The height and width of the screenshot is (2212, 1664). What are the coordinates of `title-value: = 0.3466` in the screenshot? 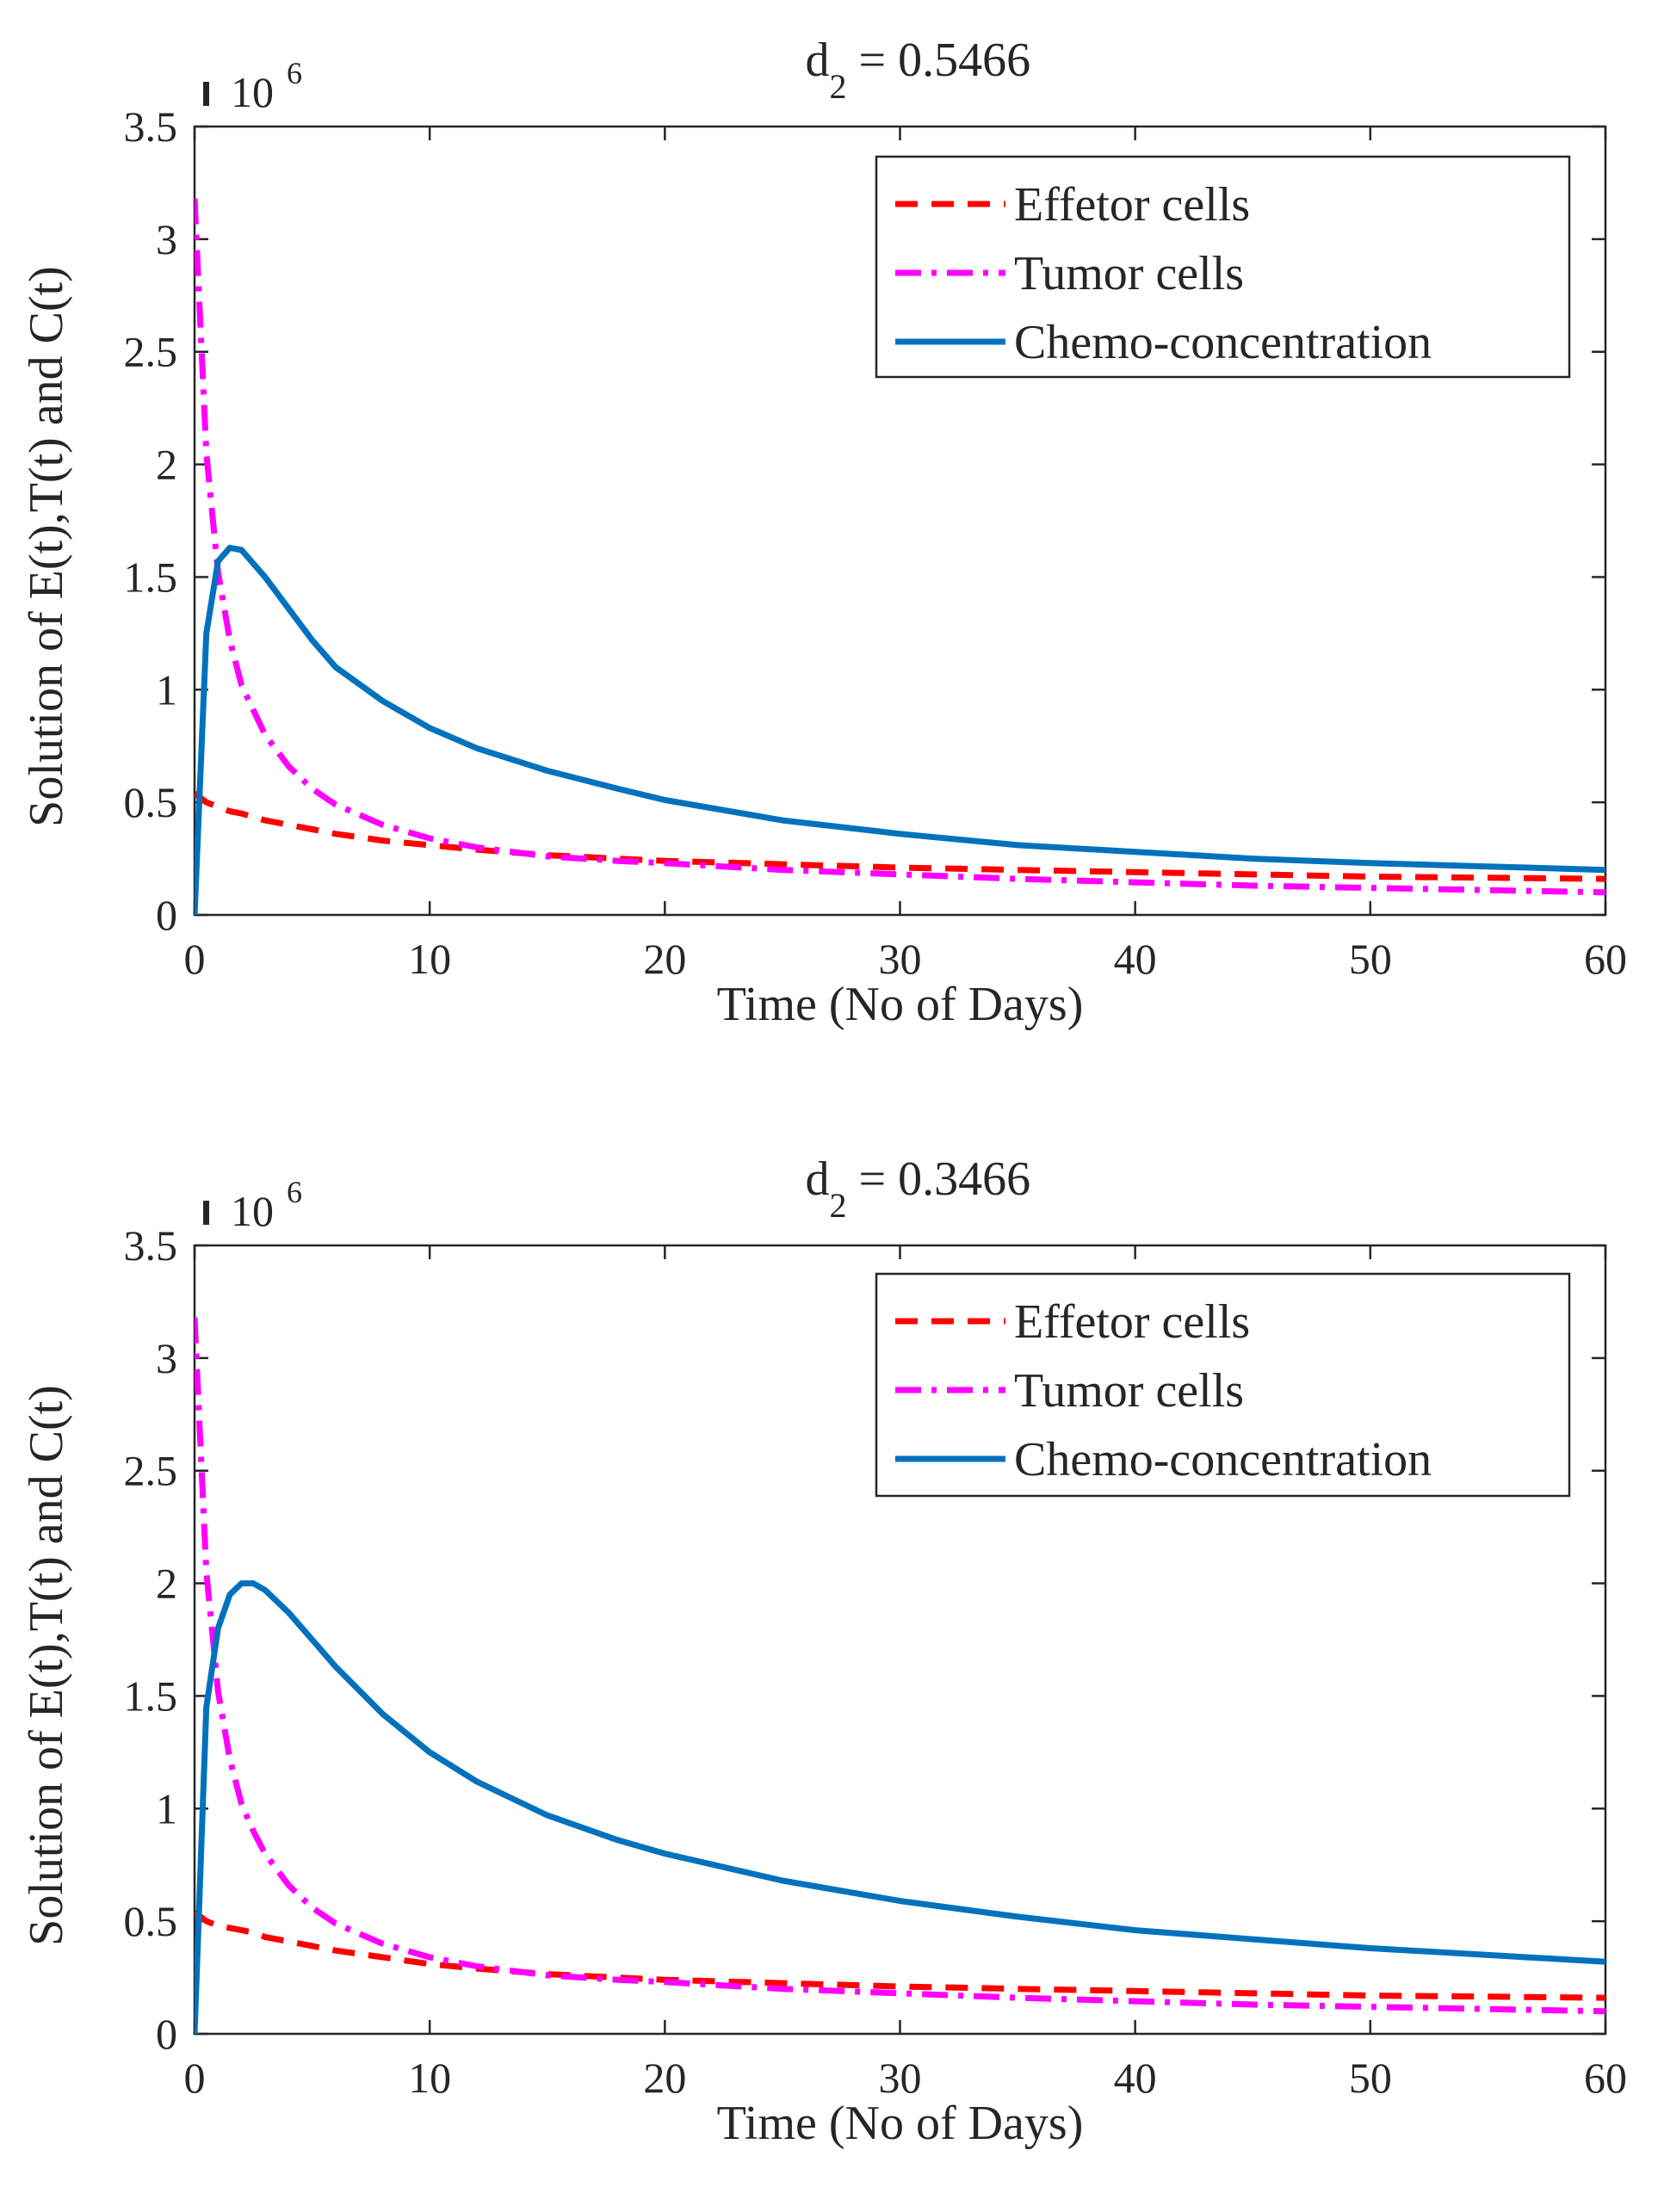 It's located at (939, 1179).